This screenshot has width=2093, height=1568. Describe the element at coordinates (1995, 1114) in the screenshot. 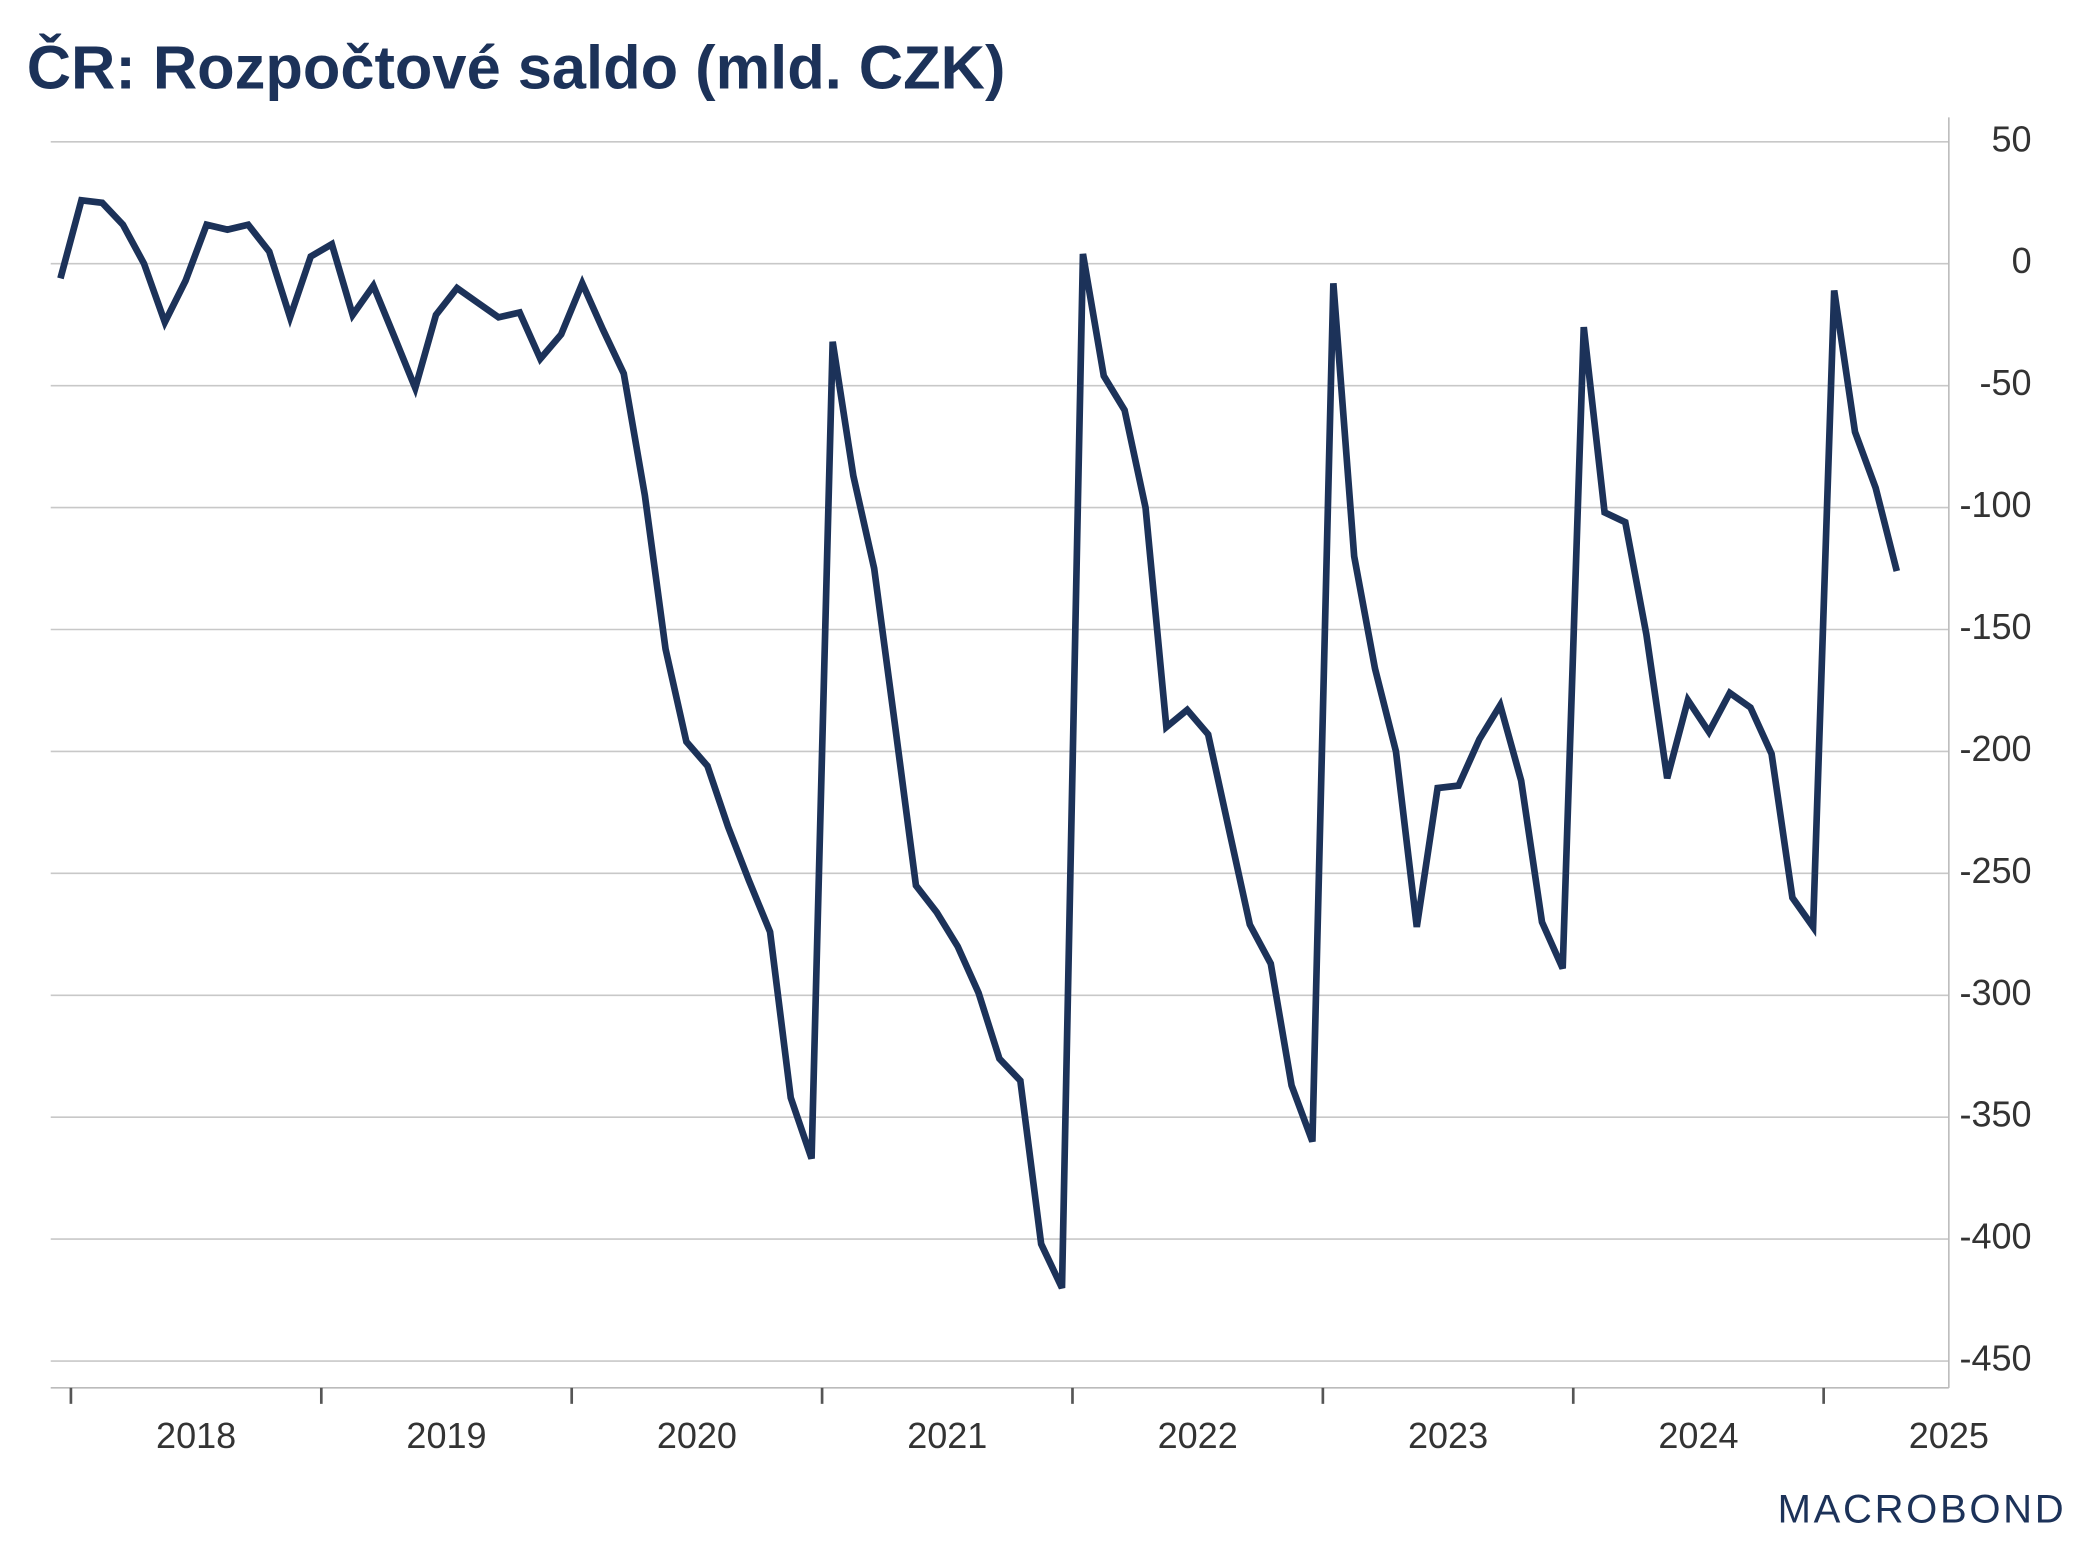

I see `y-tick-label: -350` at that location.